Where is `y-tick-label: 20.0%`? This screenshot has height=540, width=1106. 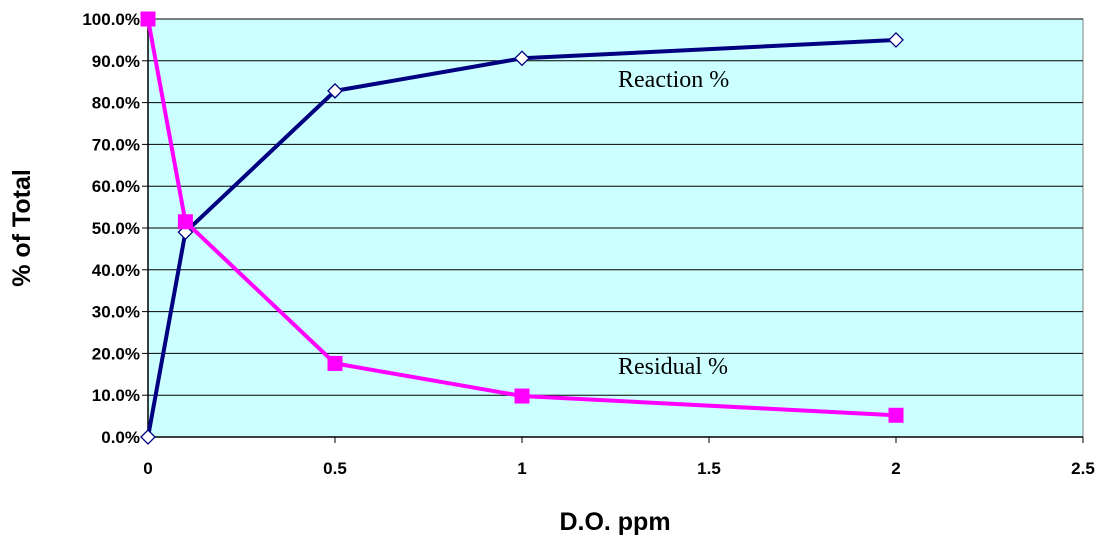 y-tick-label: 20.0% is located at coordinates (116, 353).